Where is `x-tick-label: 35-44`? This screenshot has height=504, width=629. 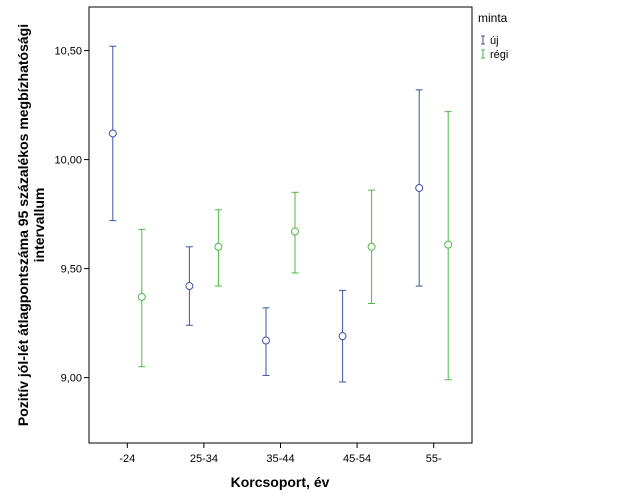
x-tick-label: 35-44 is located at coordinates (280, 459).